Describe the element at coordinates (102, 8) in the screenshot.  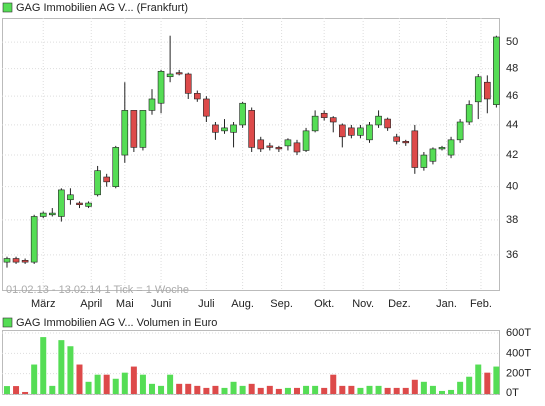
I see `legend-label: GAG Immobilien AG V... (Frankfurt)` at that location.